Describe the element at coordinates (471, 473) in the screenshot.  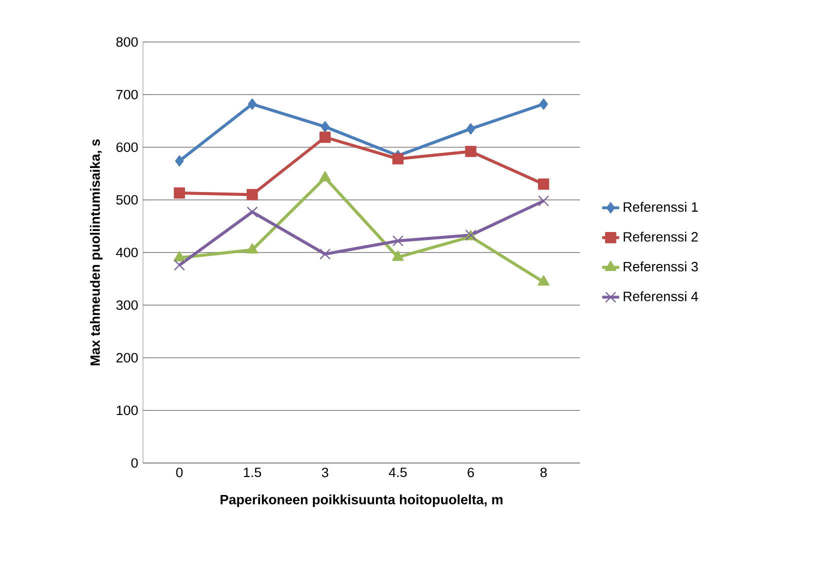
I see `x-tick-label: 6` at that location.